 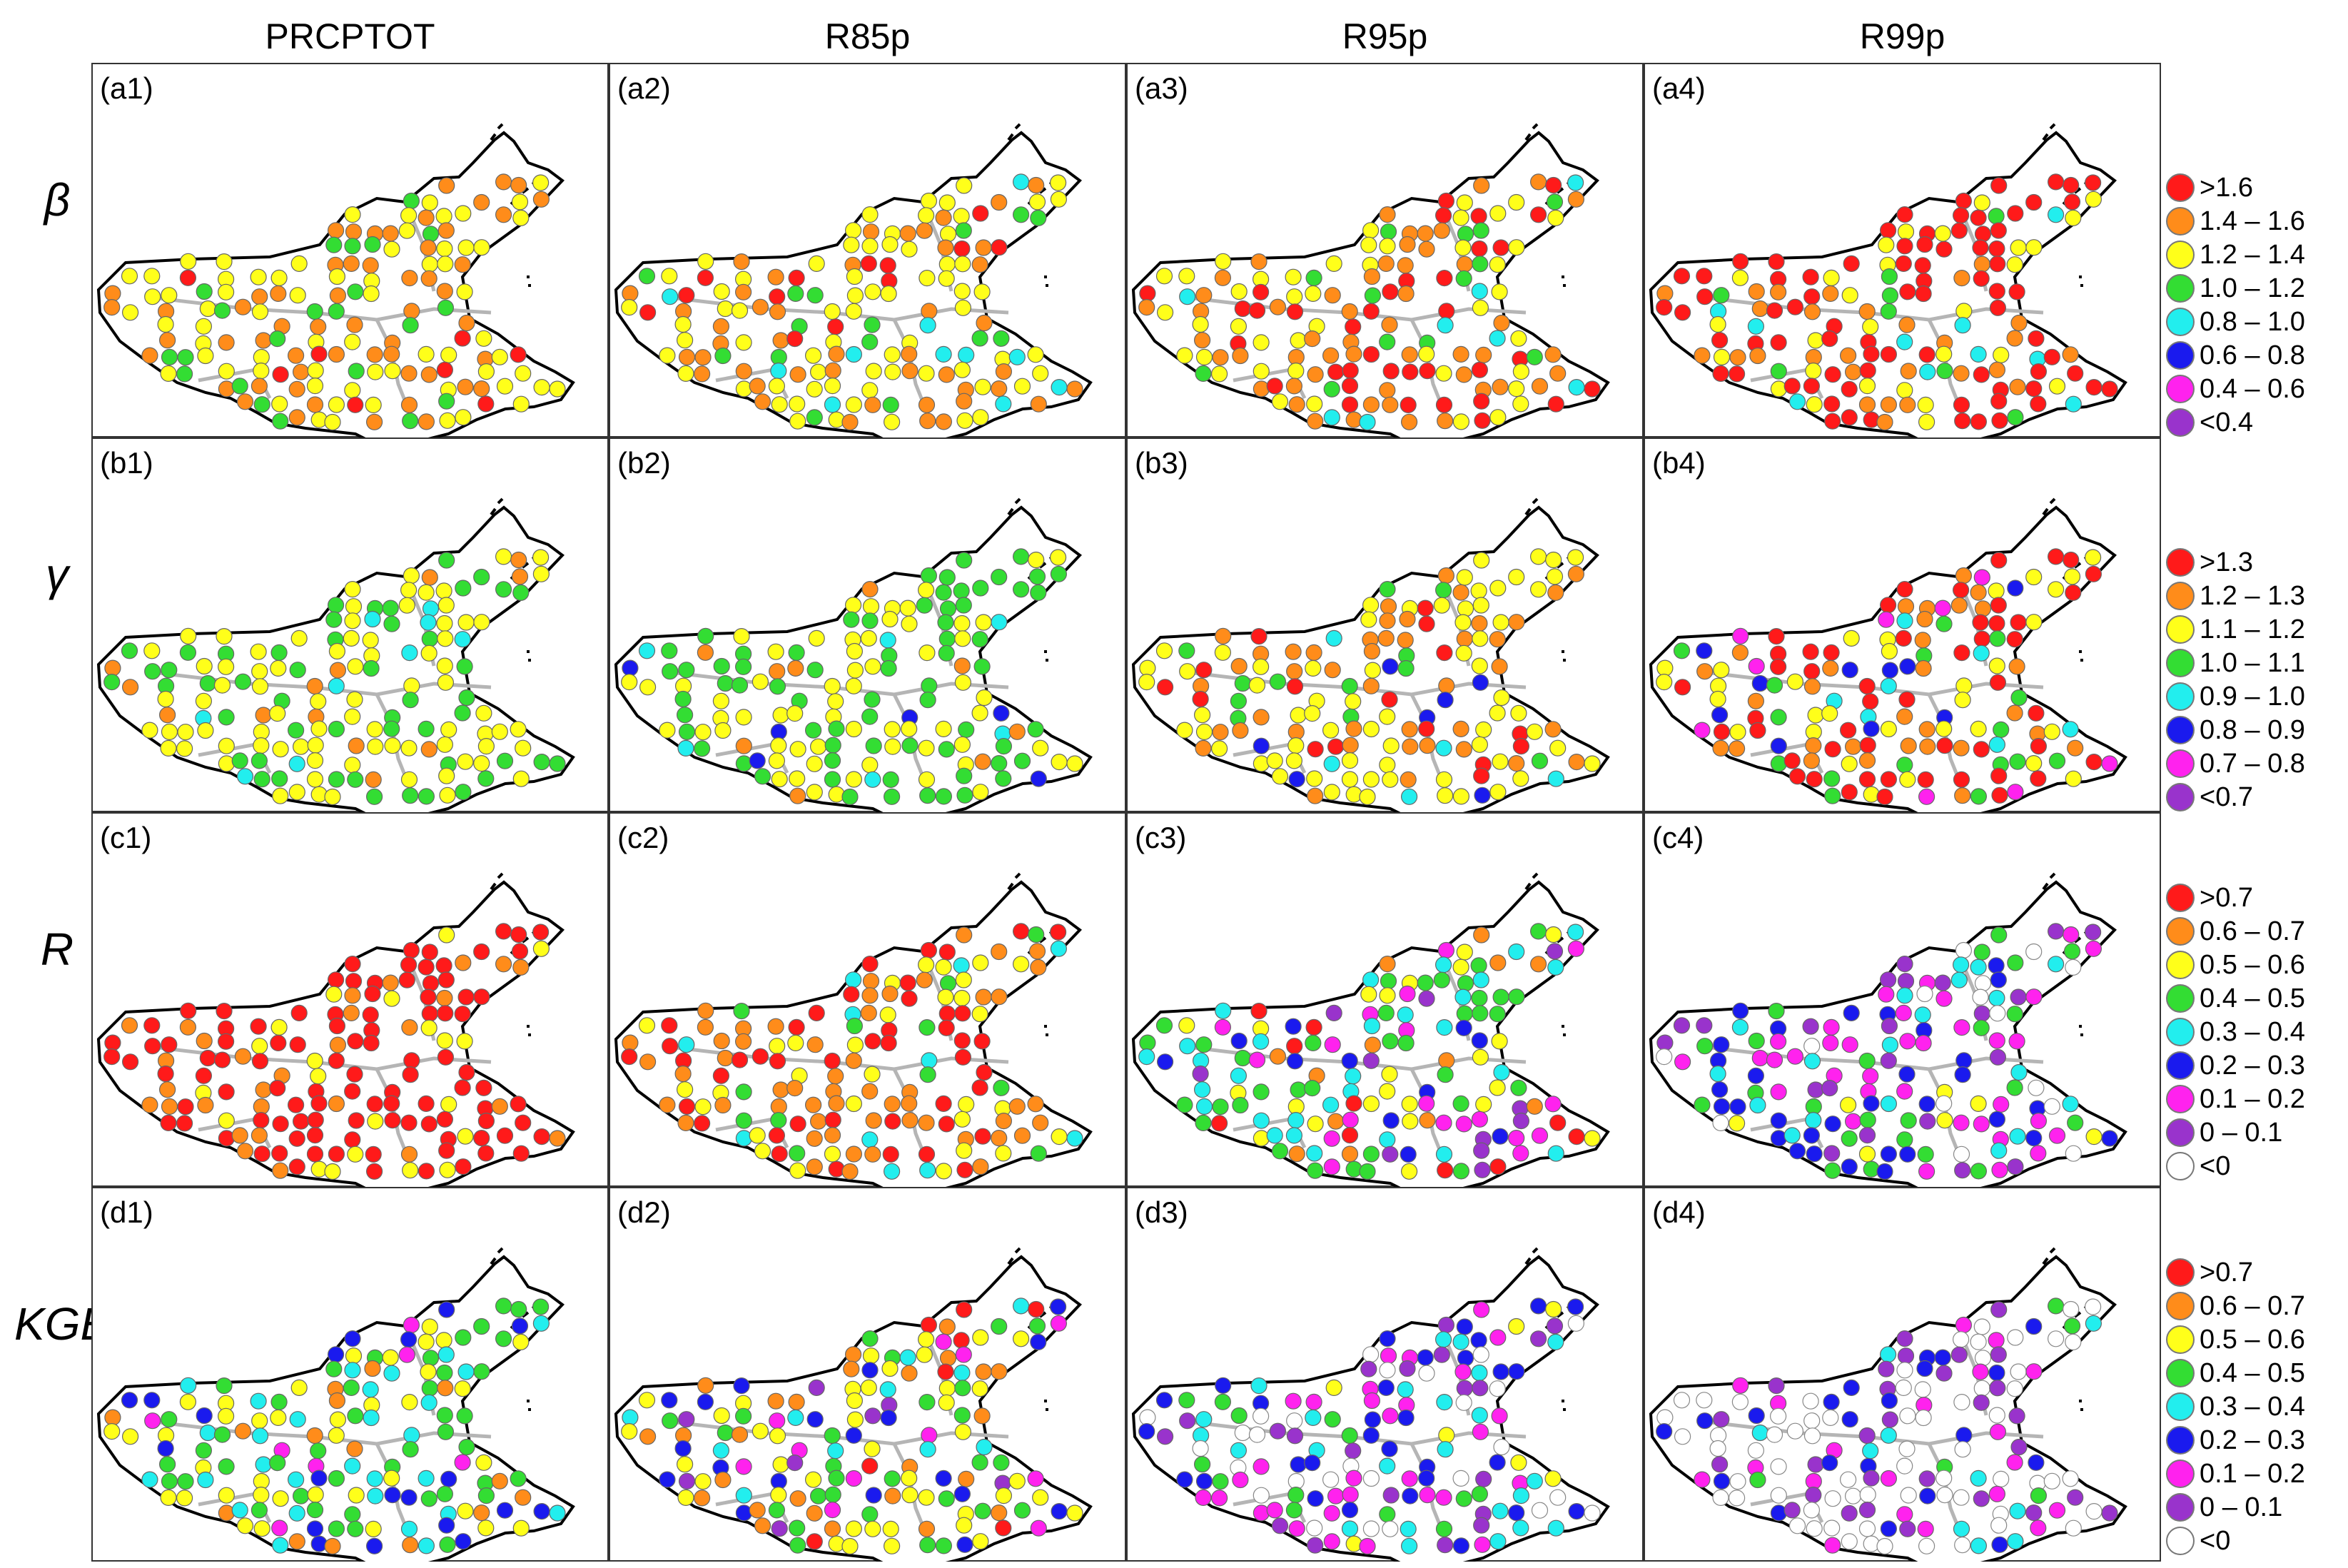 I want to click on column-header-r99p: R99p, so click(x=1902, y=36).